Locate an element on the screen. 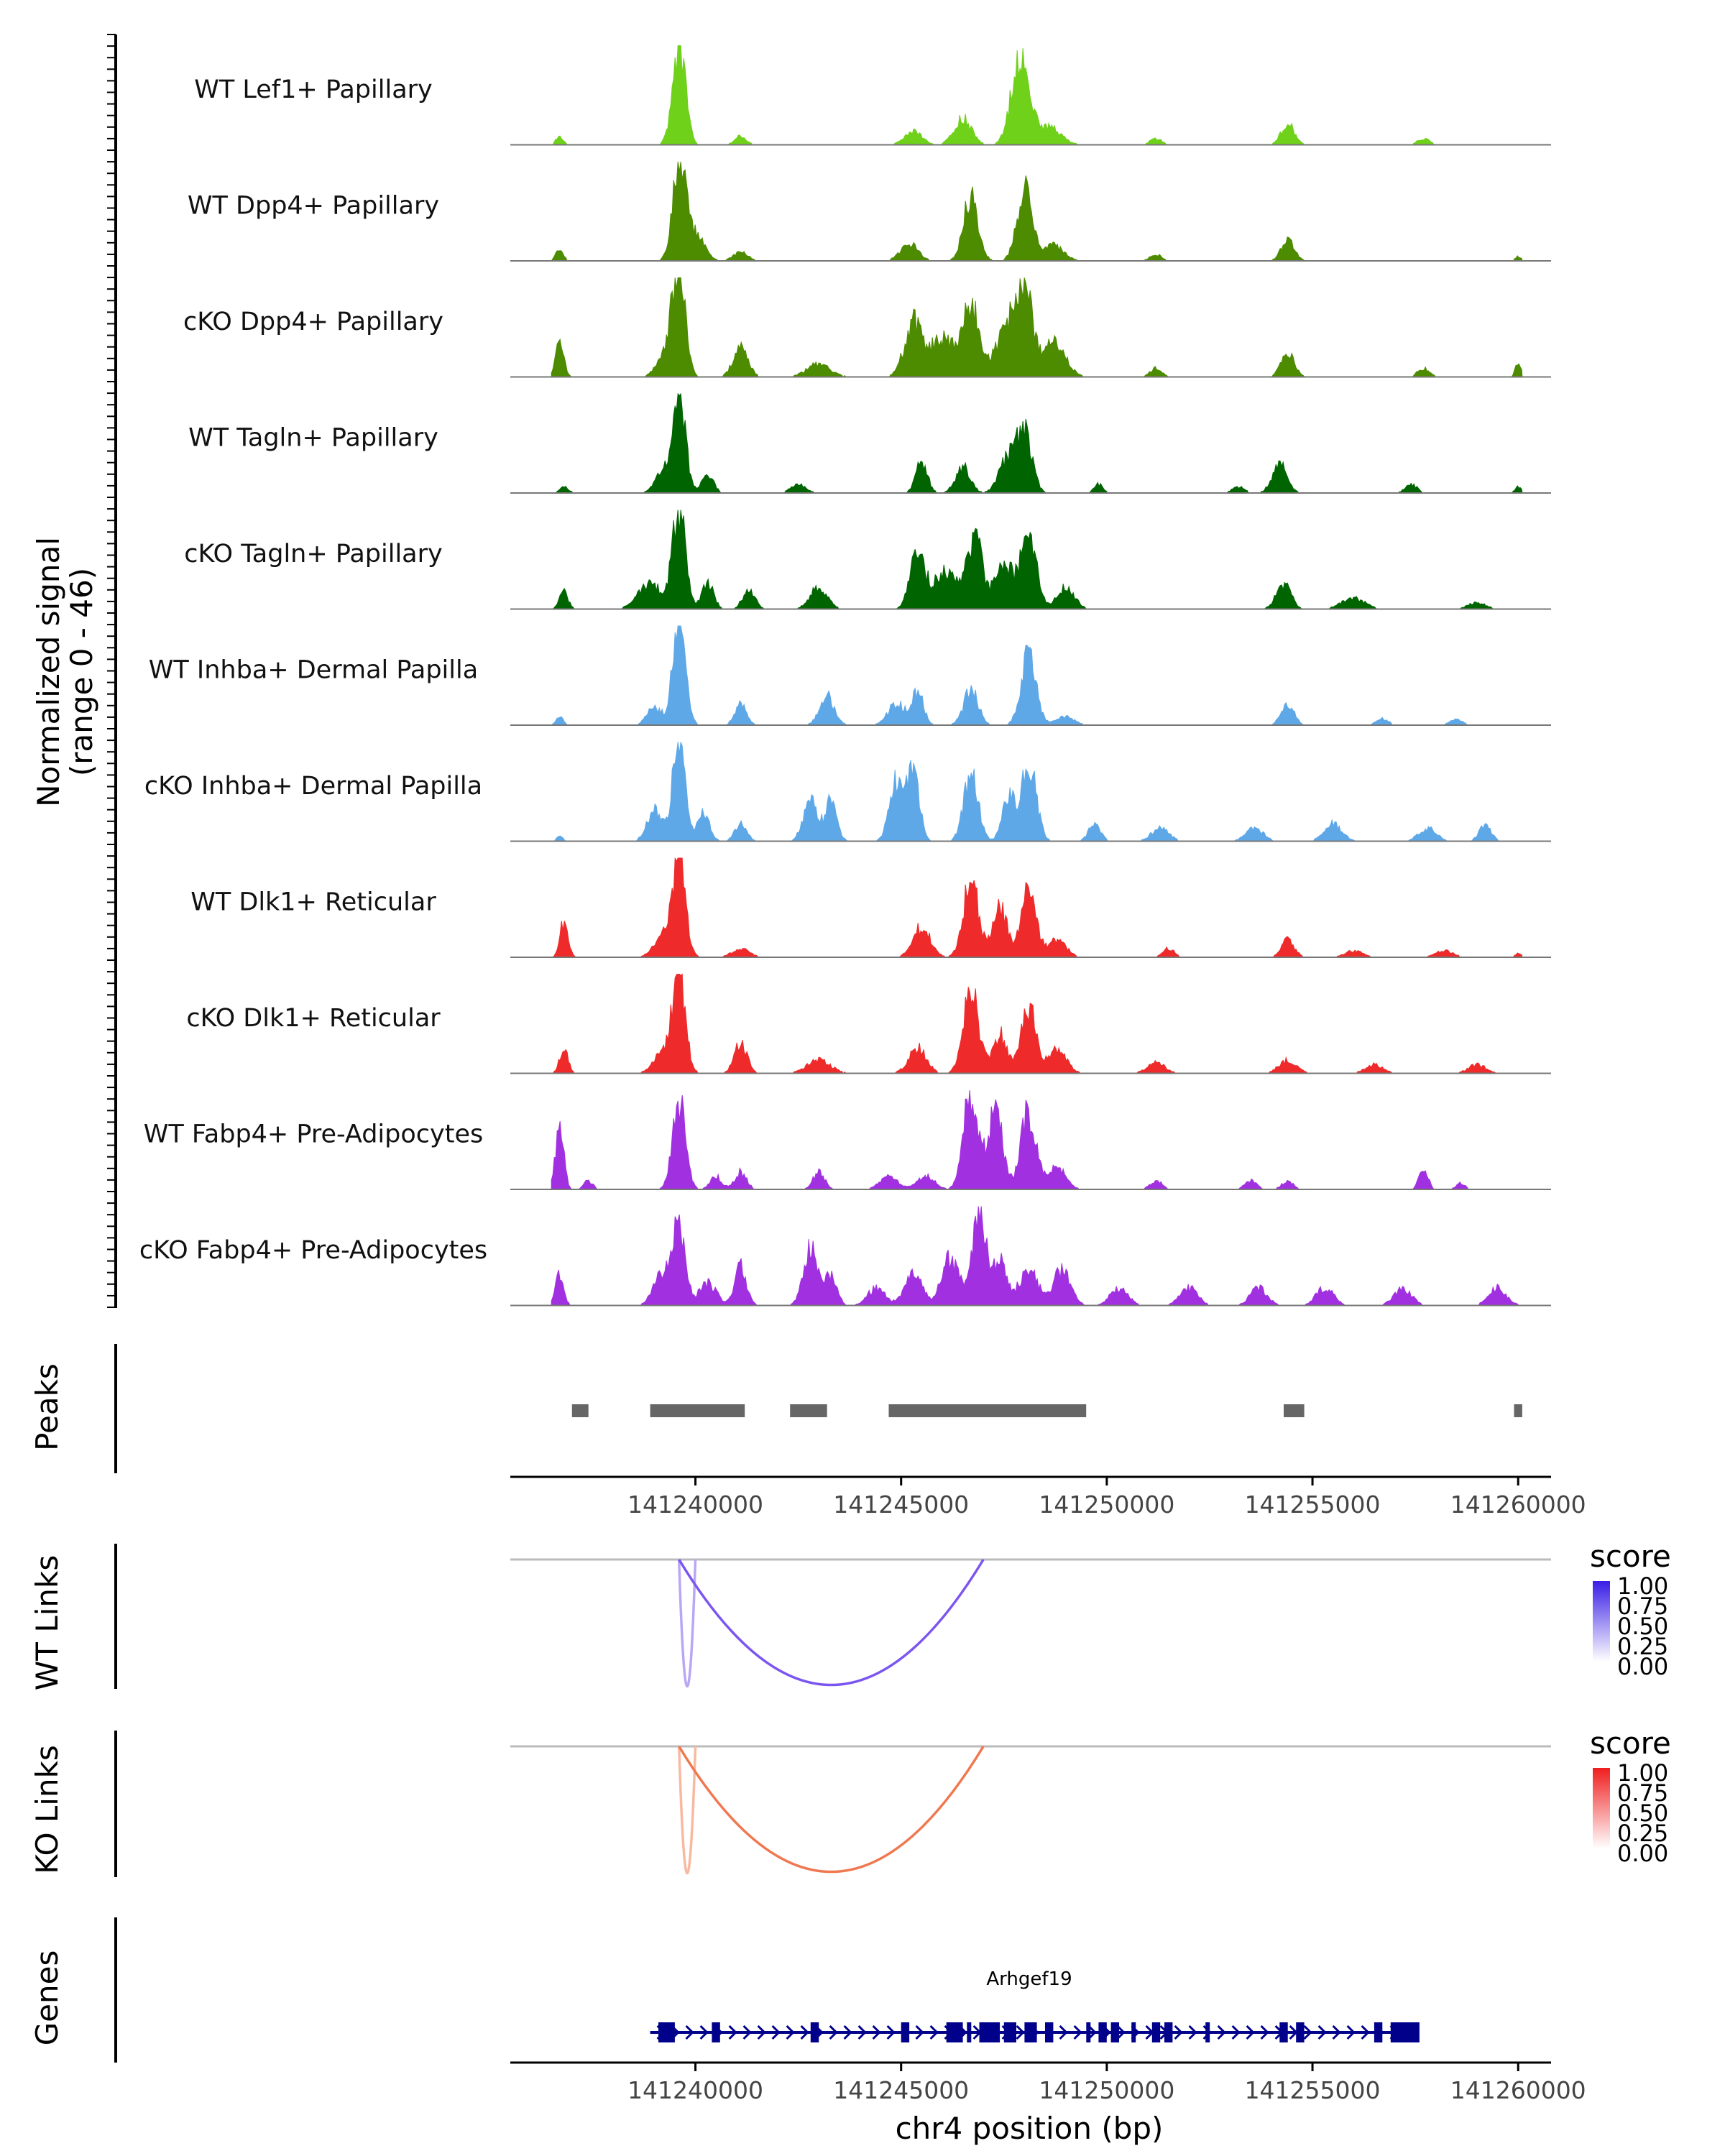  coverage-track: WT Fabp4+ Pre-Adipocytes is located at coordinates (847, 1139).